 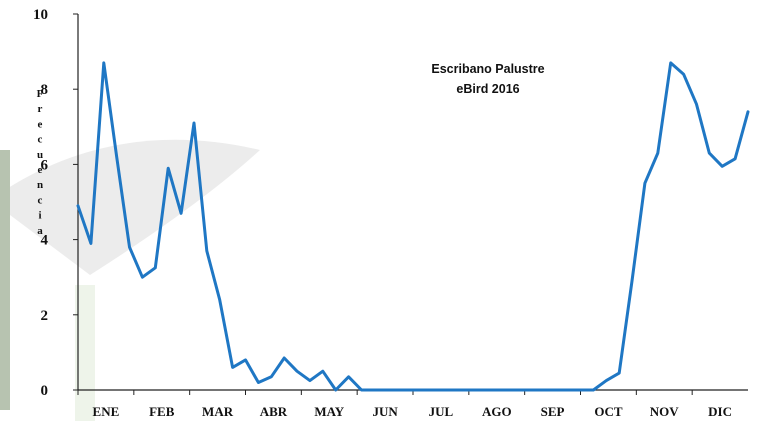 I want to click on y-tick-label: 2, so click(x=45, y=316).